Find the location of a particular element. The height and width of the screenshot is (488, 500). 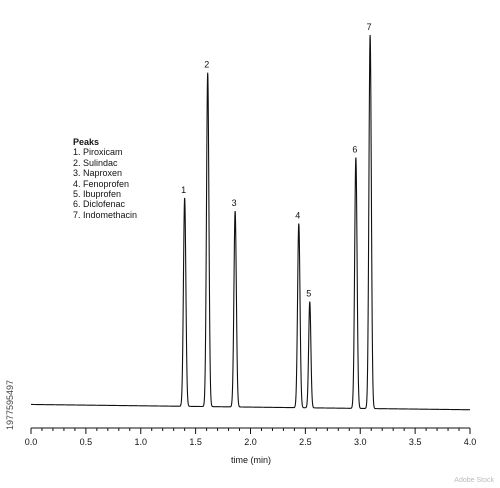

legend-entry: 5. Ibuprofen is located at coordinates (97, 194).